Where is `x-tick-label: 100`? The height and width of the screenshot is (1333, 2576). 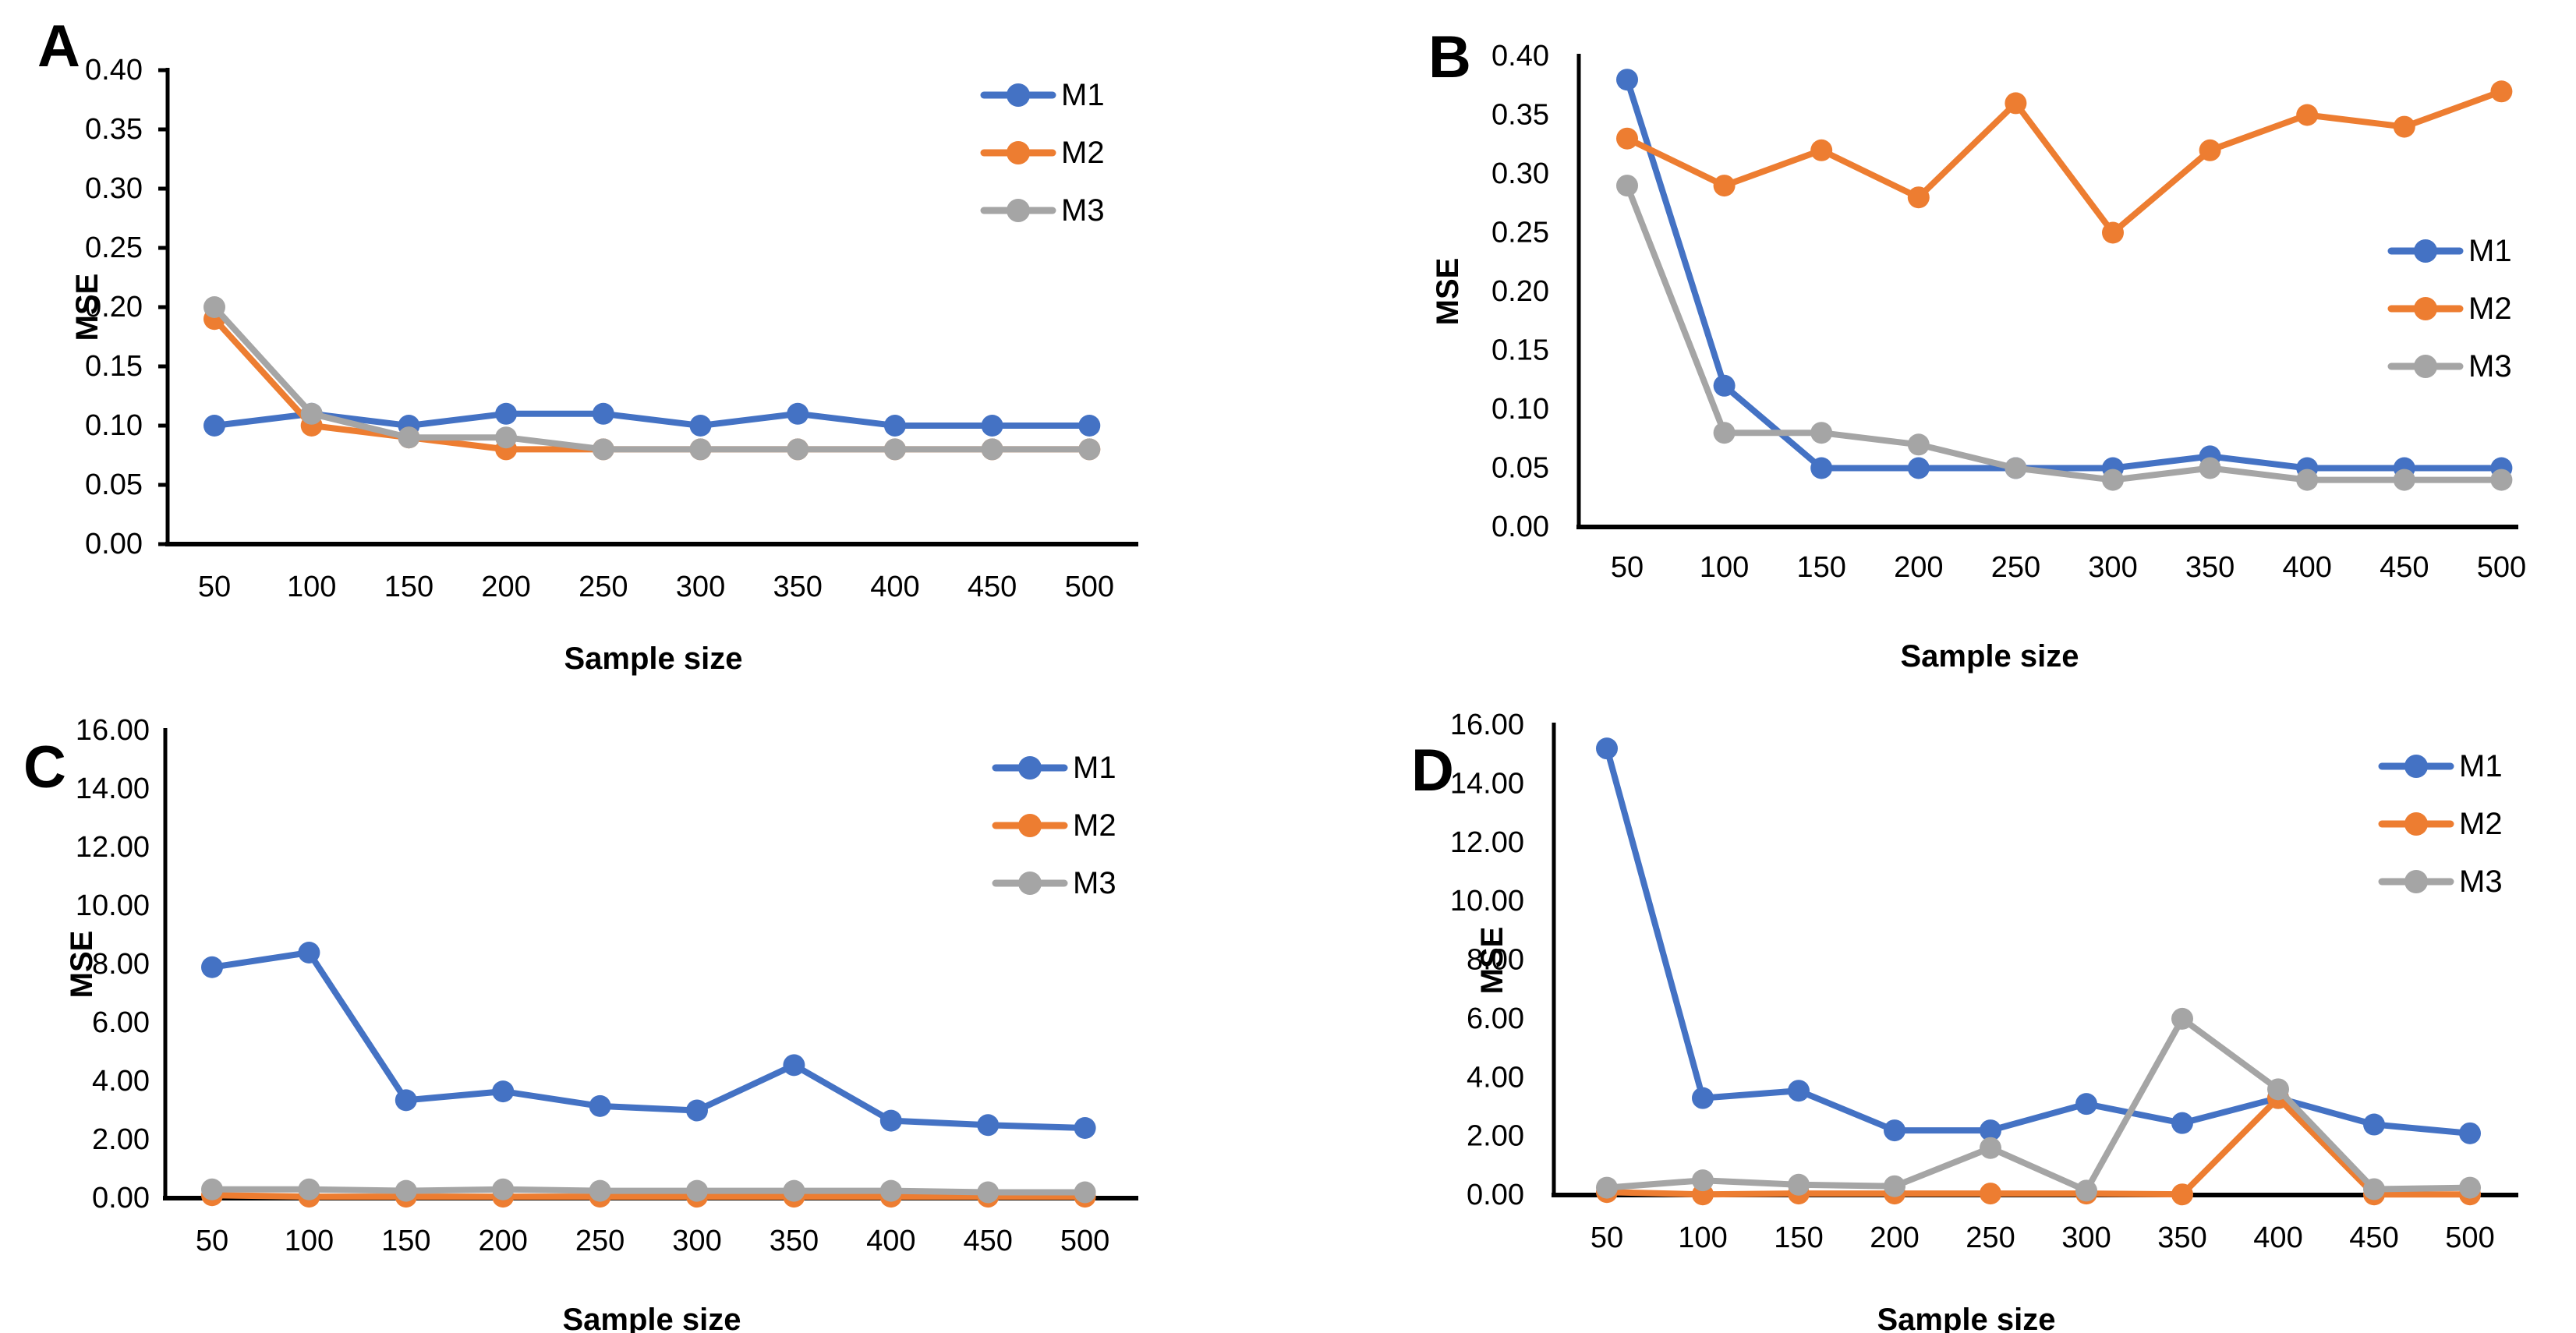 x-tick-label: 100 is located at coordinates (311, 587).